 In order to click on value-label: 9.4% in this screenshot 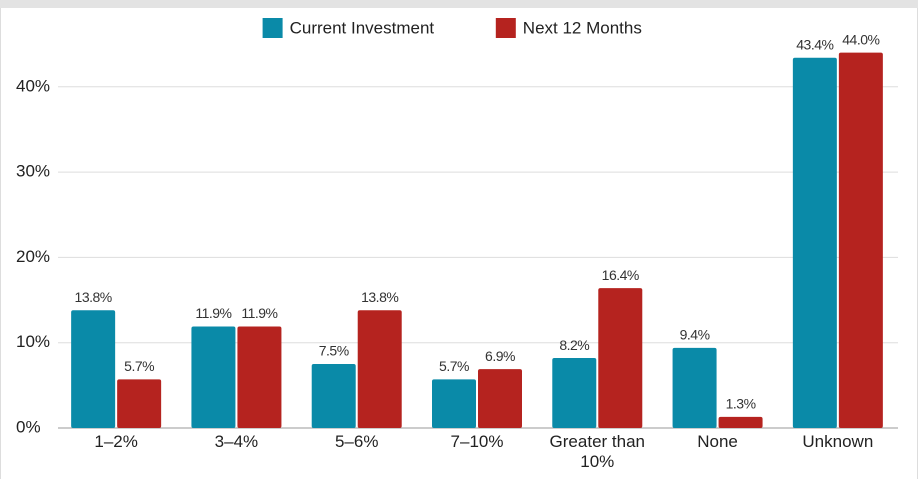, I will do `click(695, 335)`.